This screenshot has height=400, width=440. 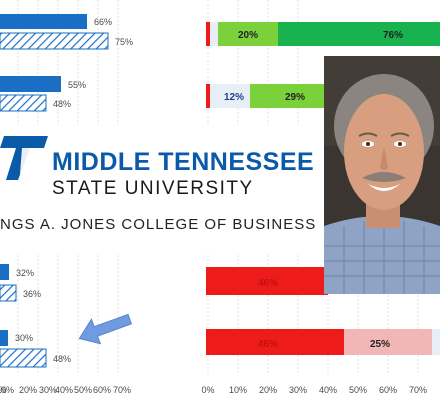 What do you see at coordinates (77, 85) in the screenshot?
I see `data-label: 55%` at bounding box center [77, 85].